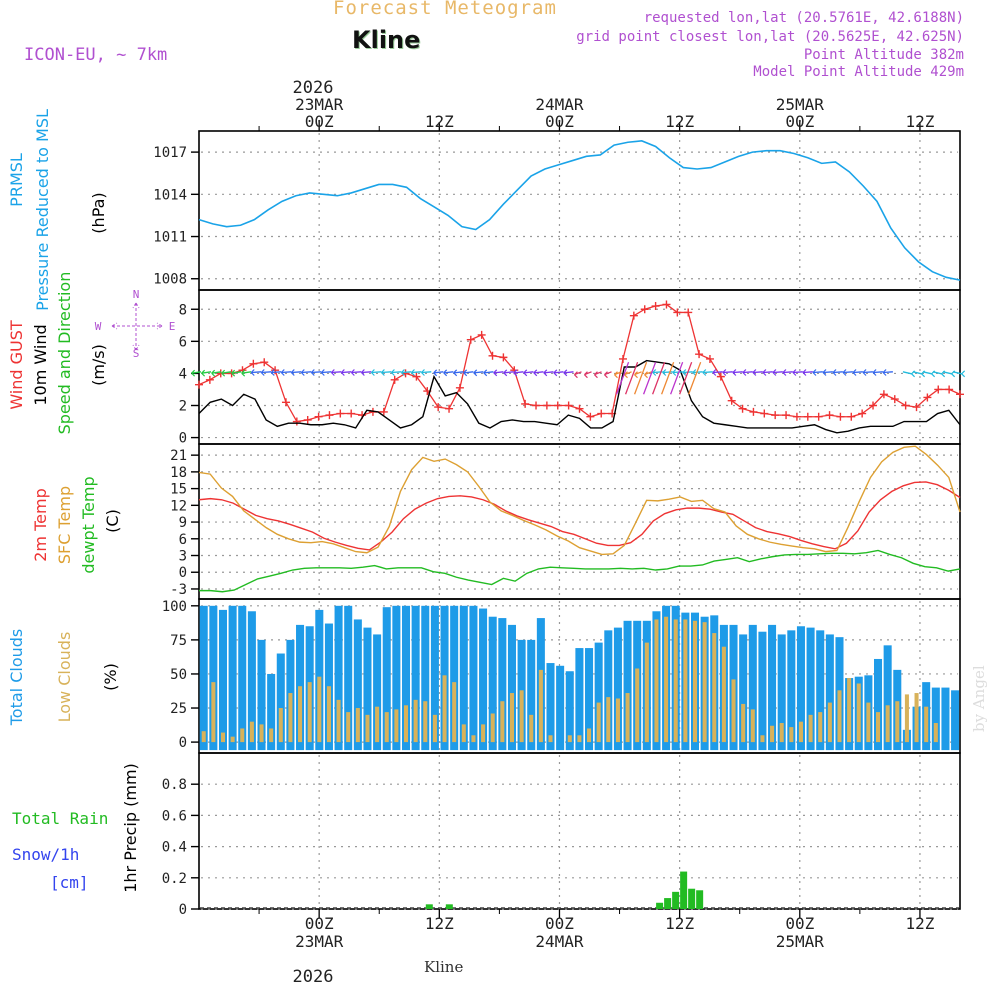 The height and width of the screenshot is (1000, 1000). Describe the element at coordinates (112, 521) in the screenshot. I see `temp-unit: (C)` at that location.